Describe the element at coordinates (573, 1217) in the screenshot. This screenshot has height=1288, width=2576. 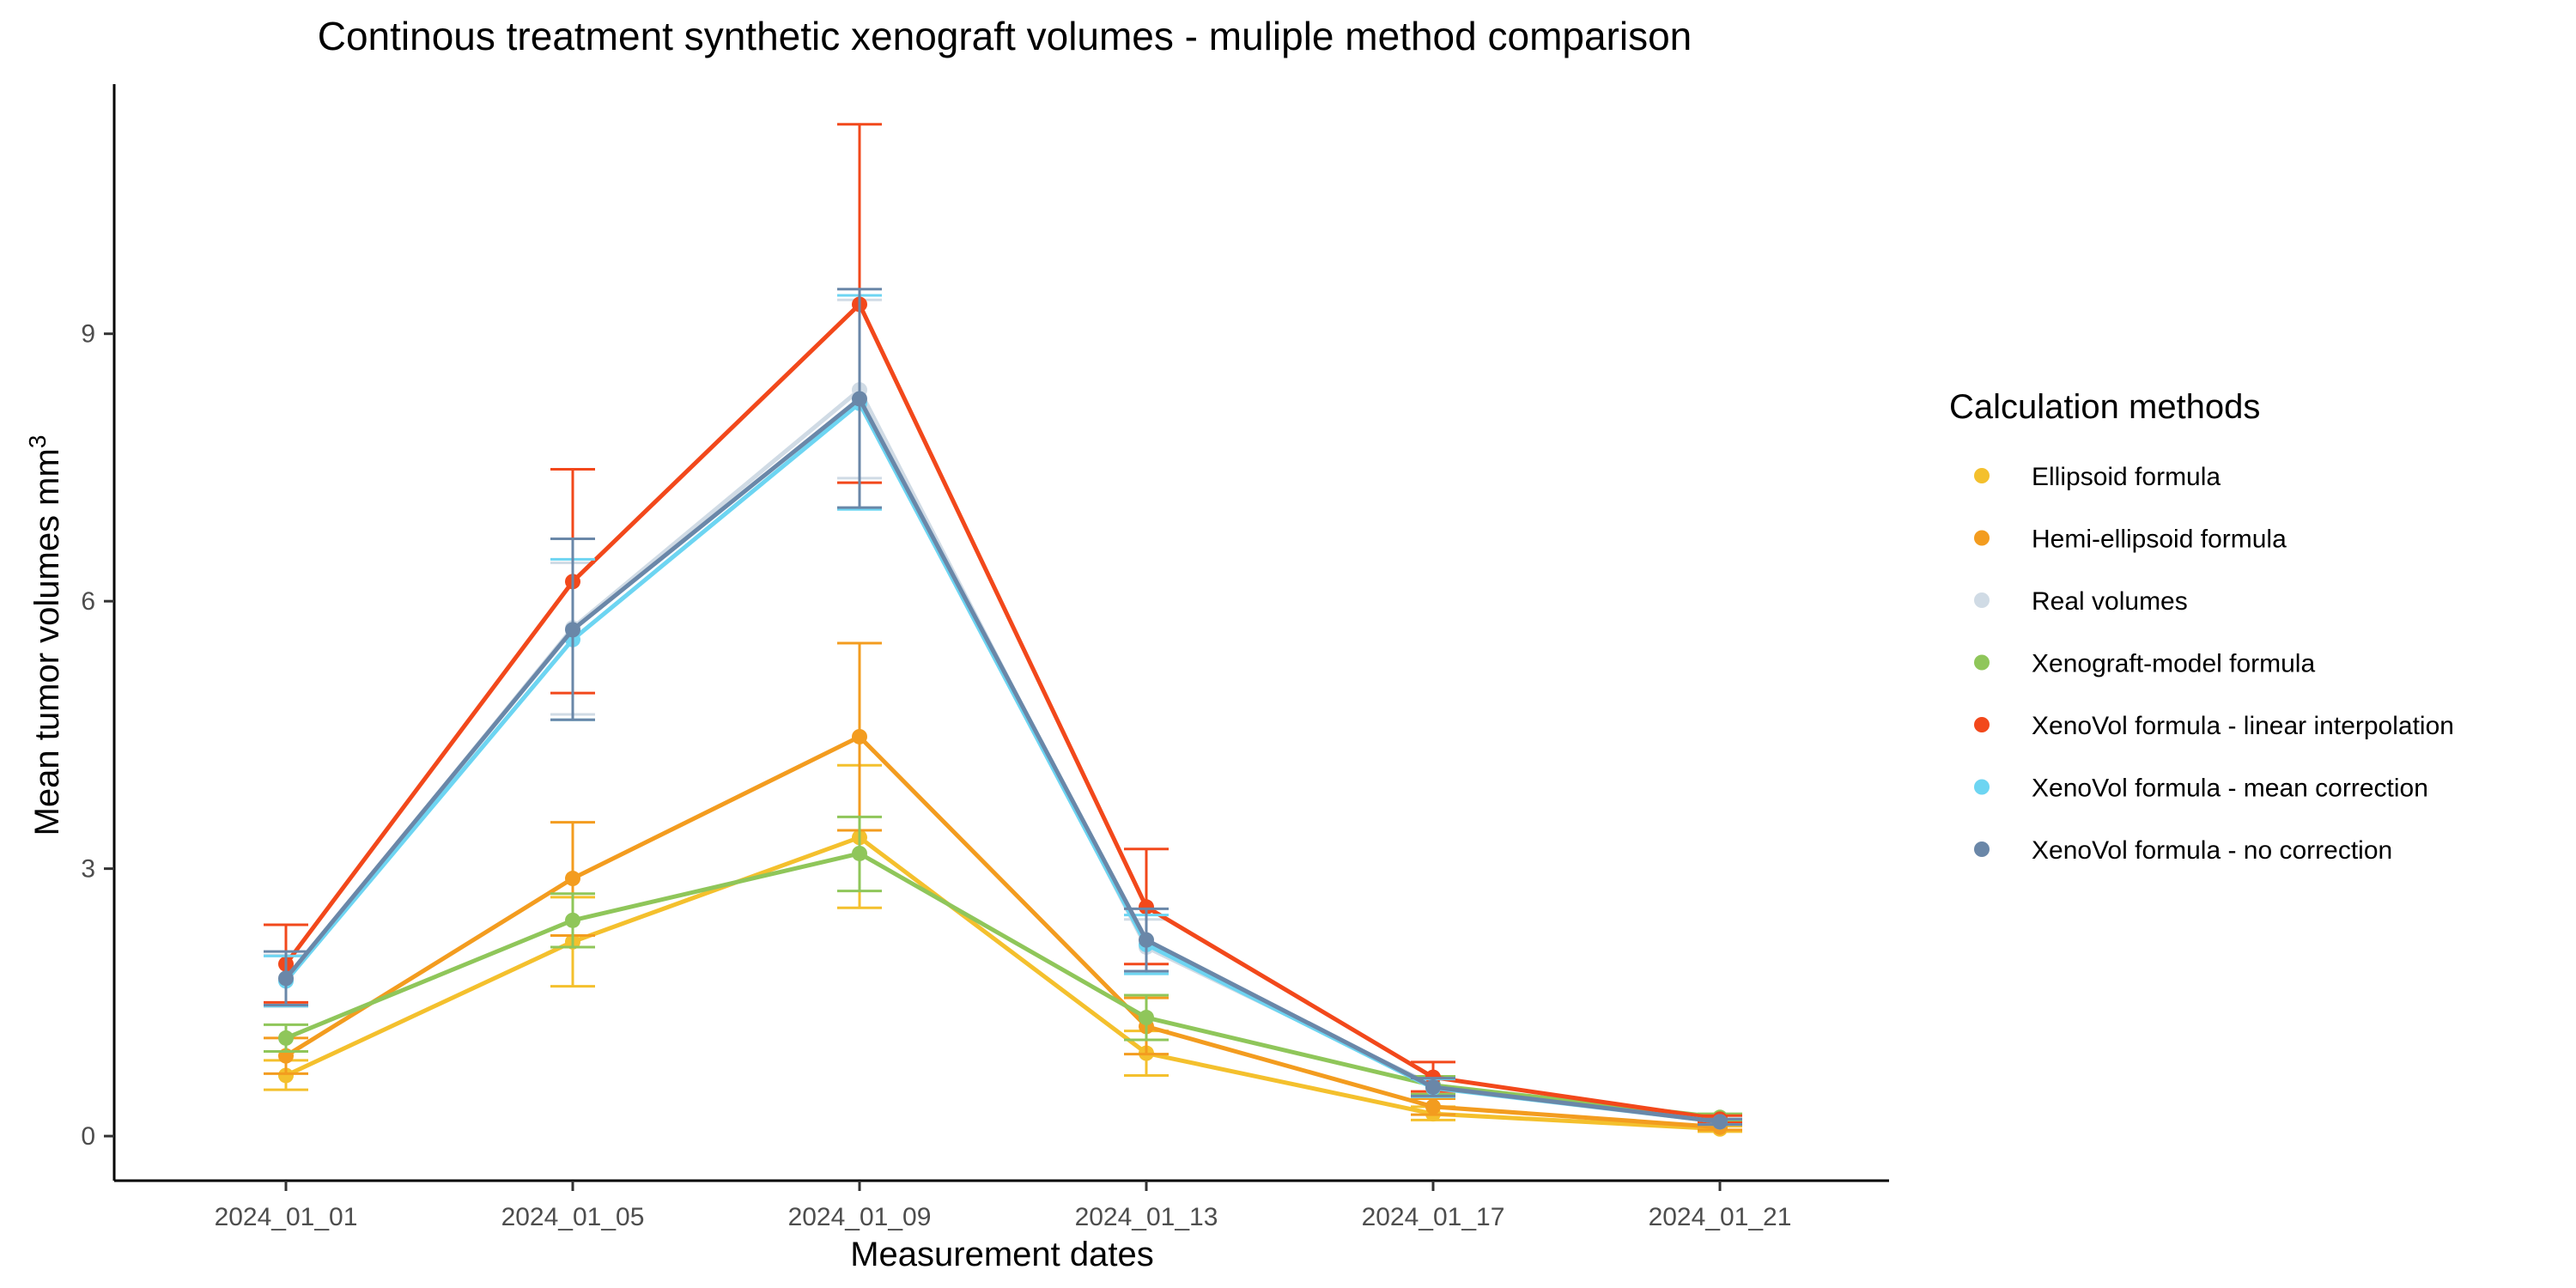
I see `x-tick-label: 2024_01_05` at that location.